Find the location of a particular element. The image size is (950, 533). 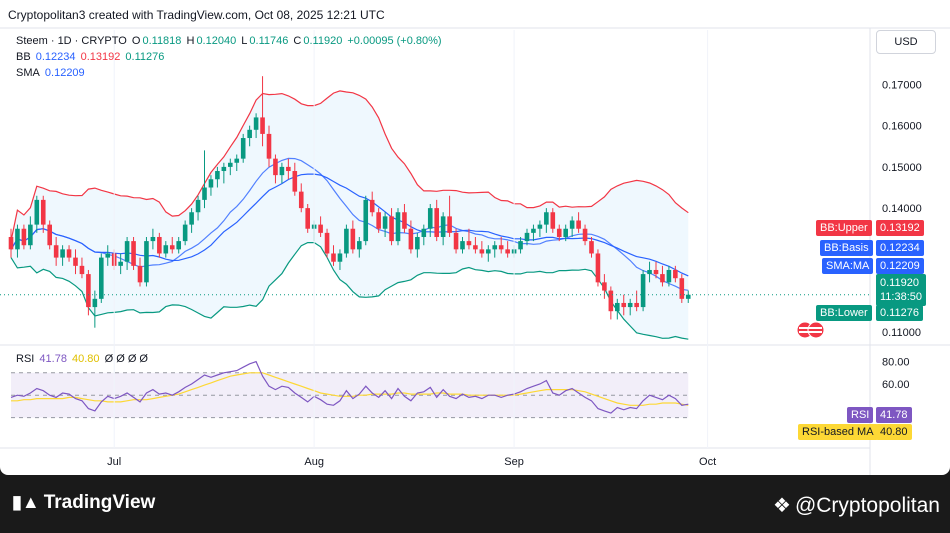

tradingview-logo: ▮▲ TradingView is located at coordinates (83, 503).